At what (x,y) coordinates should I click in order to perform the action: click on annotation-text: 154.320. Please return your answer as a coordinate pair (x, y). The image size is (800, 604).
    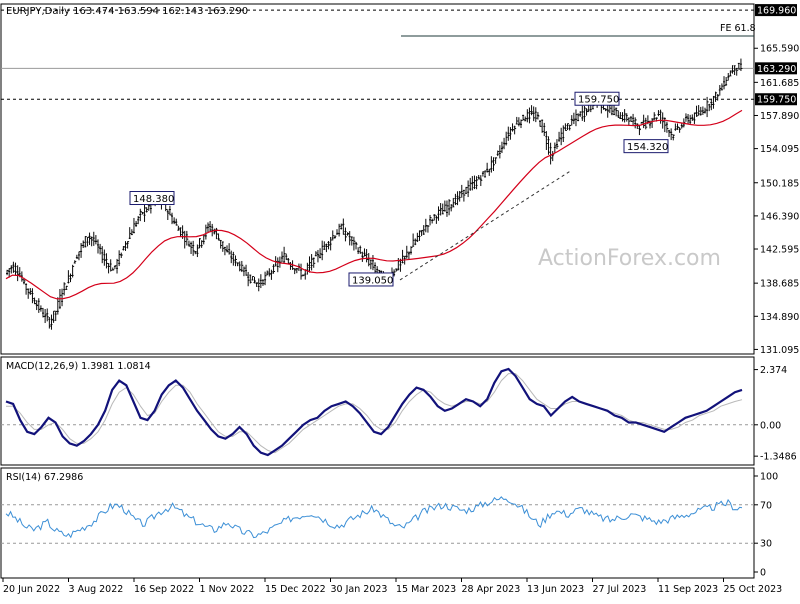
    Looking at the image, I should click on (647, 147).